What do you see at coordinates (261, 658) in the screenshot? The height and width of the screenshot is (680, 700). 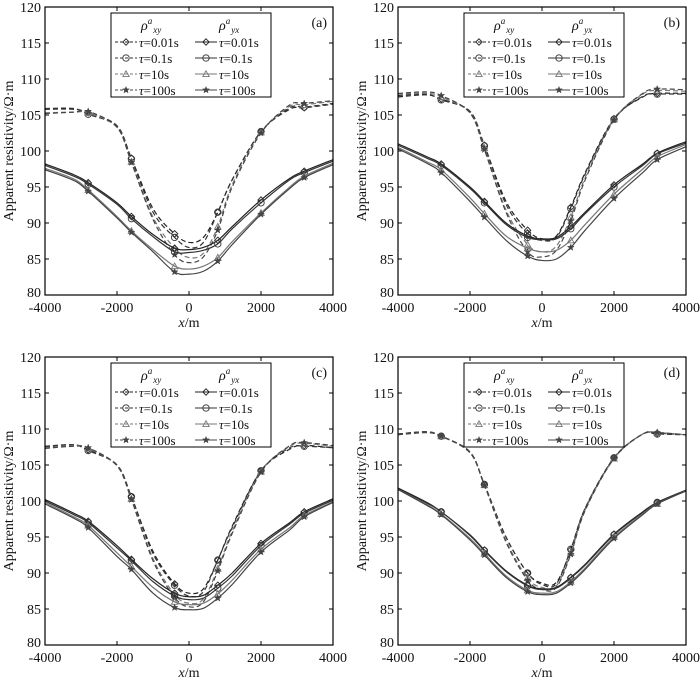 I see `x-tick-label: 2000` at bounding box center [261, 658].